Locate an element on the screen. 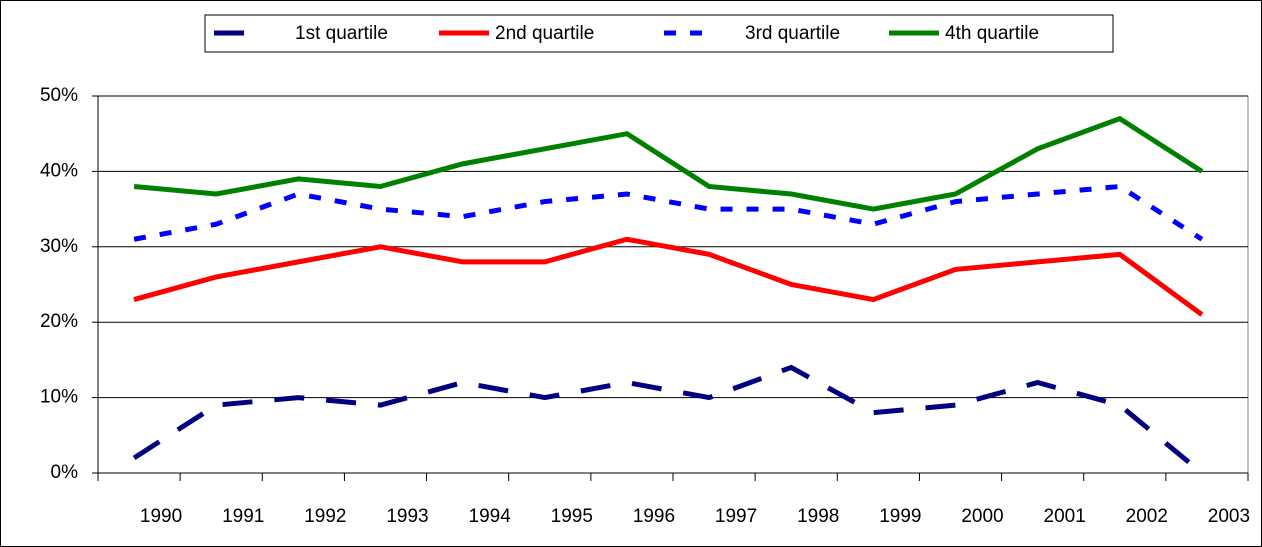 This screenshot has height=547, width=1262. x-tick-label: 1993 is located at coordinates (407, 516).